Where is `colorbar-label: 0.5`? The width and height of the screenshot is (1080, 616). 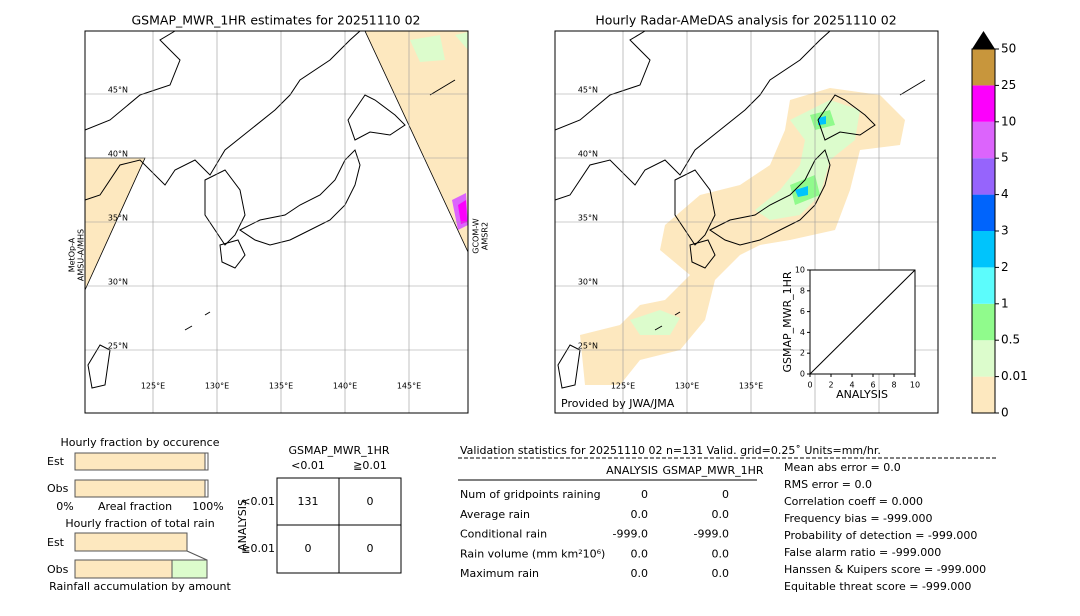
colorbar-label: 0.5 is located at coordinates (1010, 340).